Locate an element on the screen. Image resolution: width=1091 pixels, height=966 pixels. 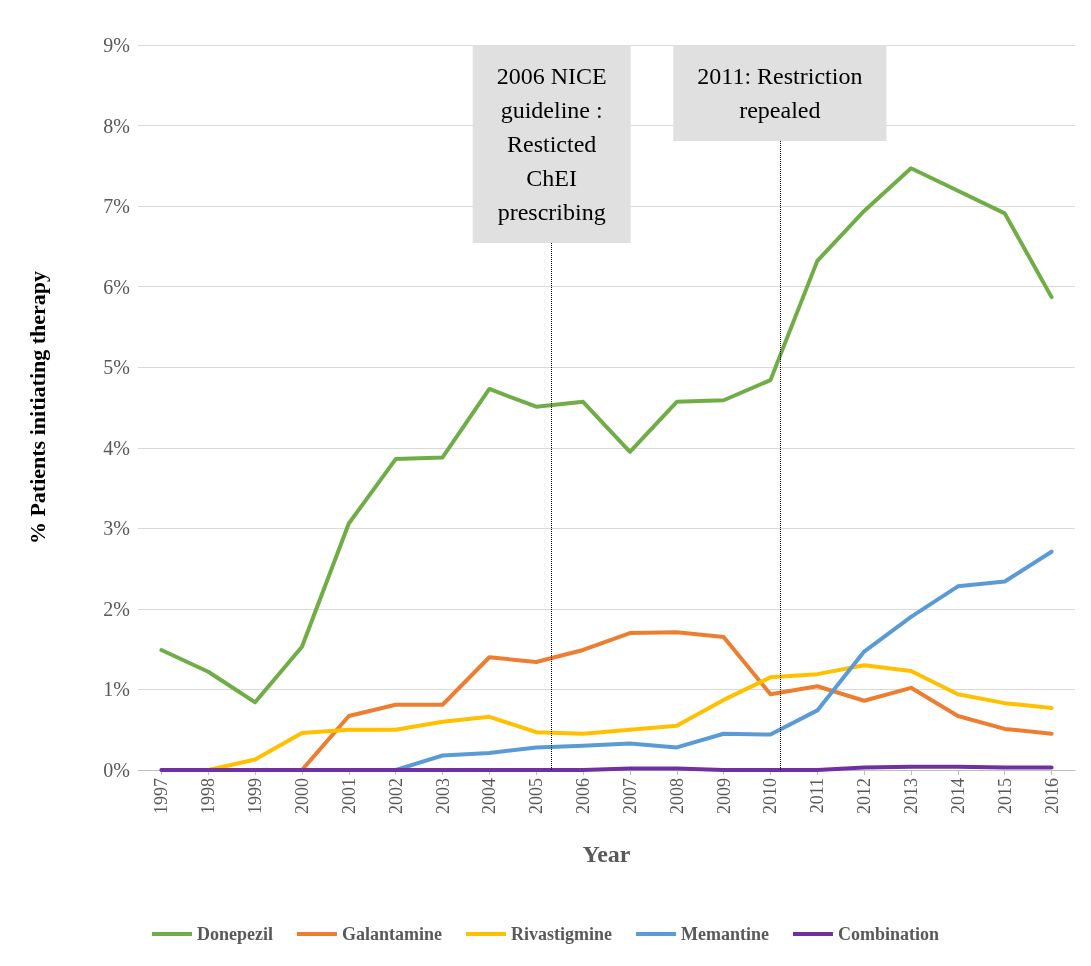
x-tick-label: 2005 is located at coordinates (536, 796).